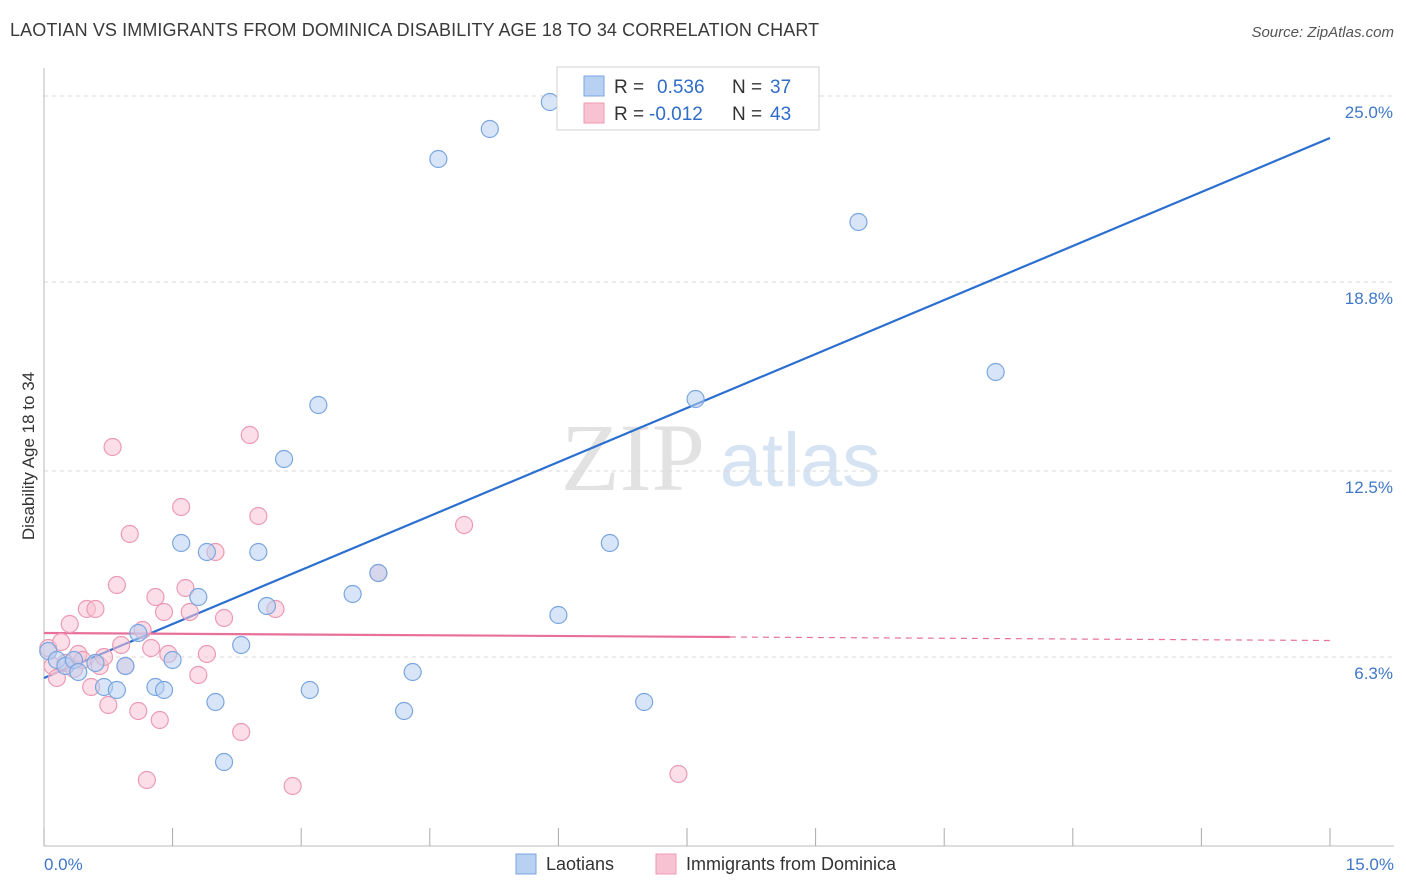 The width and height of the screenshot is (1406, 892). I want to click on legend-swatch-laotians, so click(594, 86).